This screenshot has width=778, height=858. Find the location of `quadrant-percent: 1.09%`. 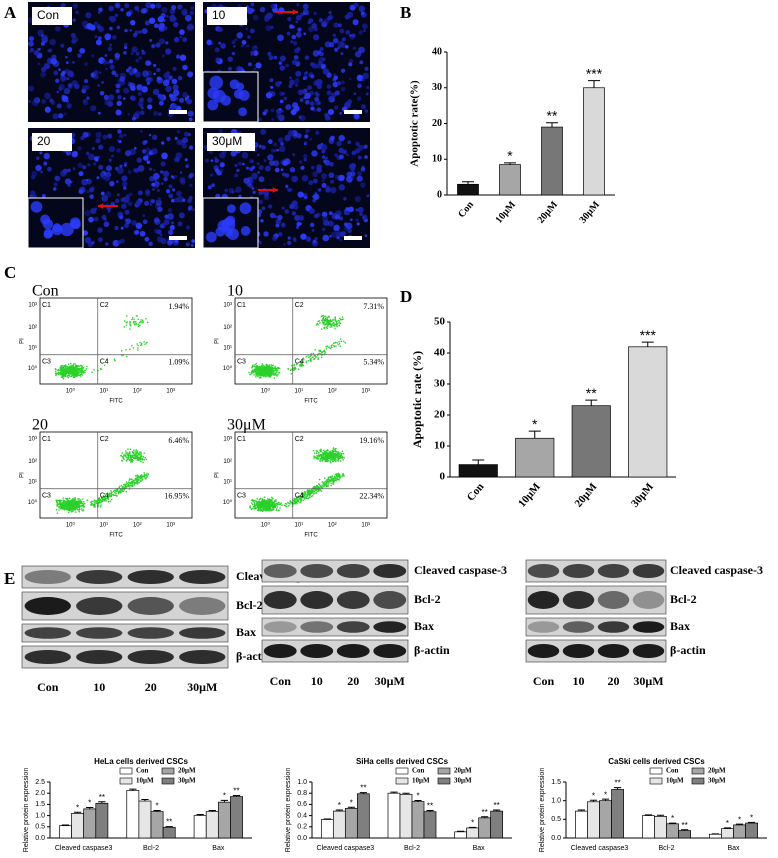

quadrant-percent: 1.09% is located at coordinates (178, 362).